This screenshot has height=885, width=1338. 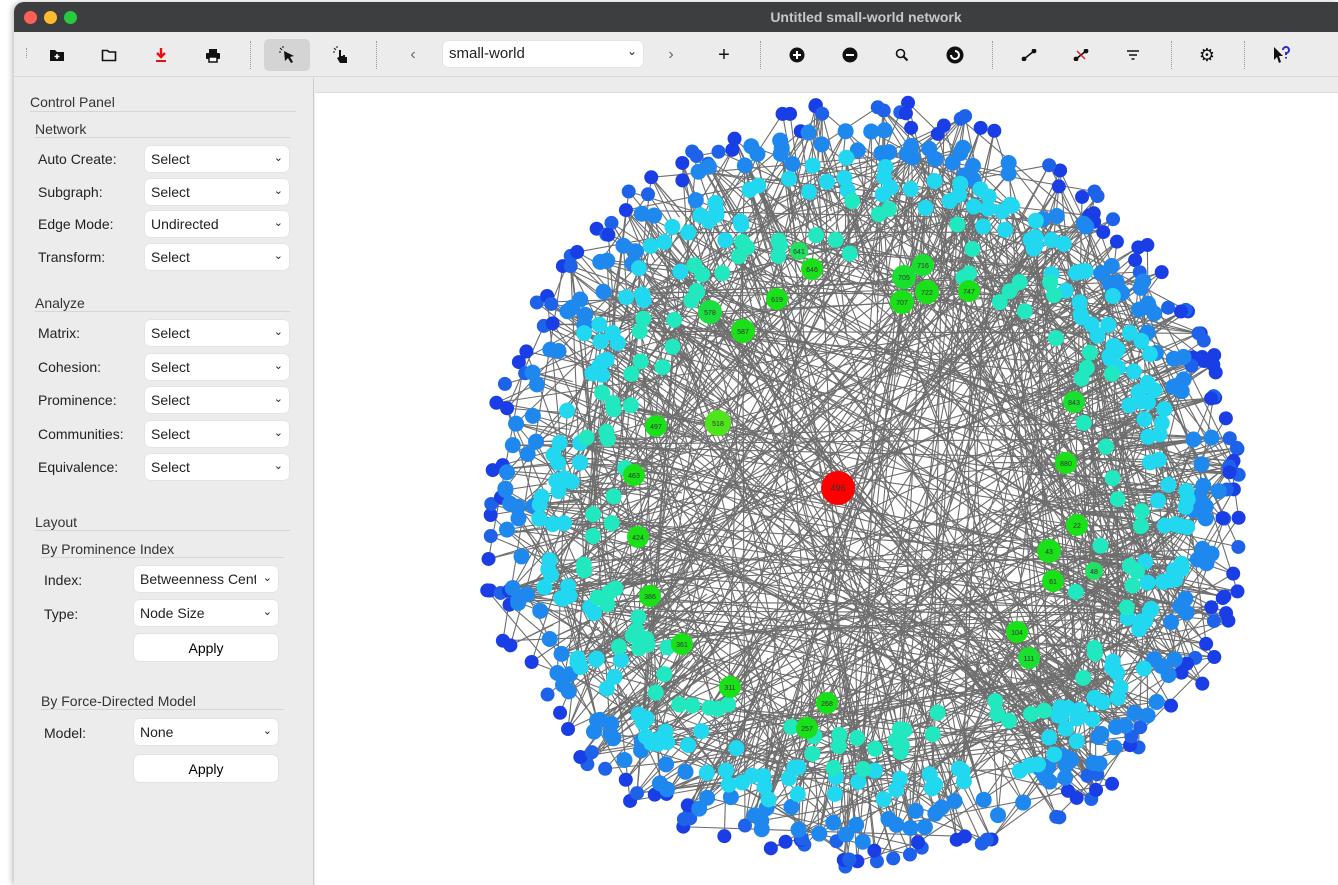 I want to click on download-icon, so click(x=161, y=55).